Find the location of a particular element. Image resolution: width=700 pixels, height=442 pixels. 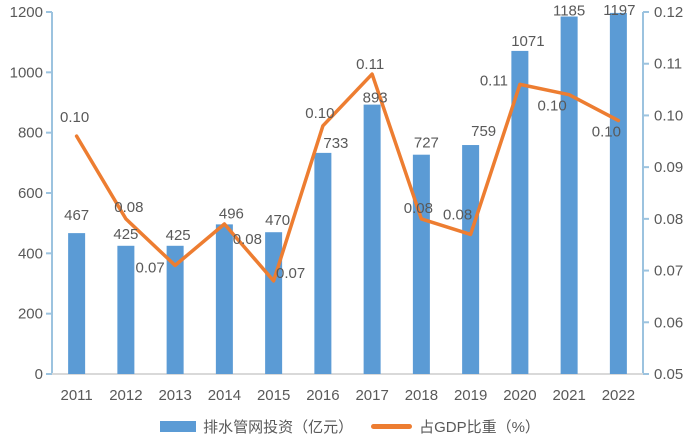

bar-2016 is located at coordinates (323, 263).